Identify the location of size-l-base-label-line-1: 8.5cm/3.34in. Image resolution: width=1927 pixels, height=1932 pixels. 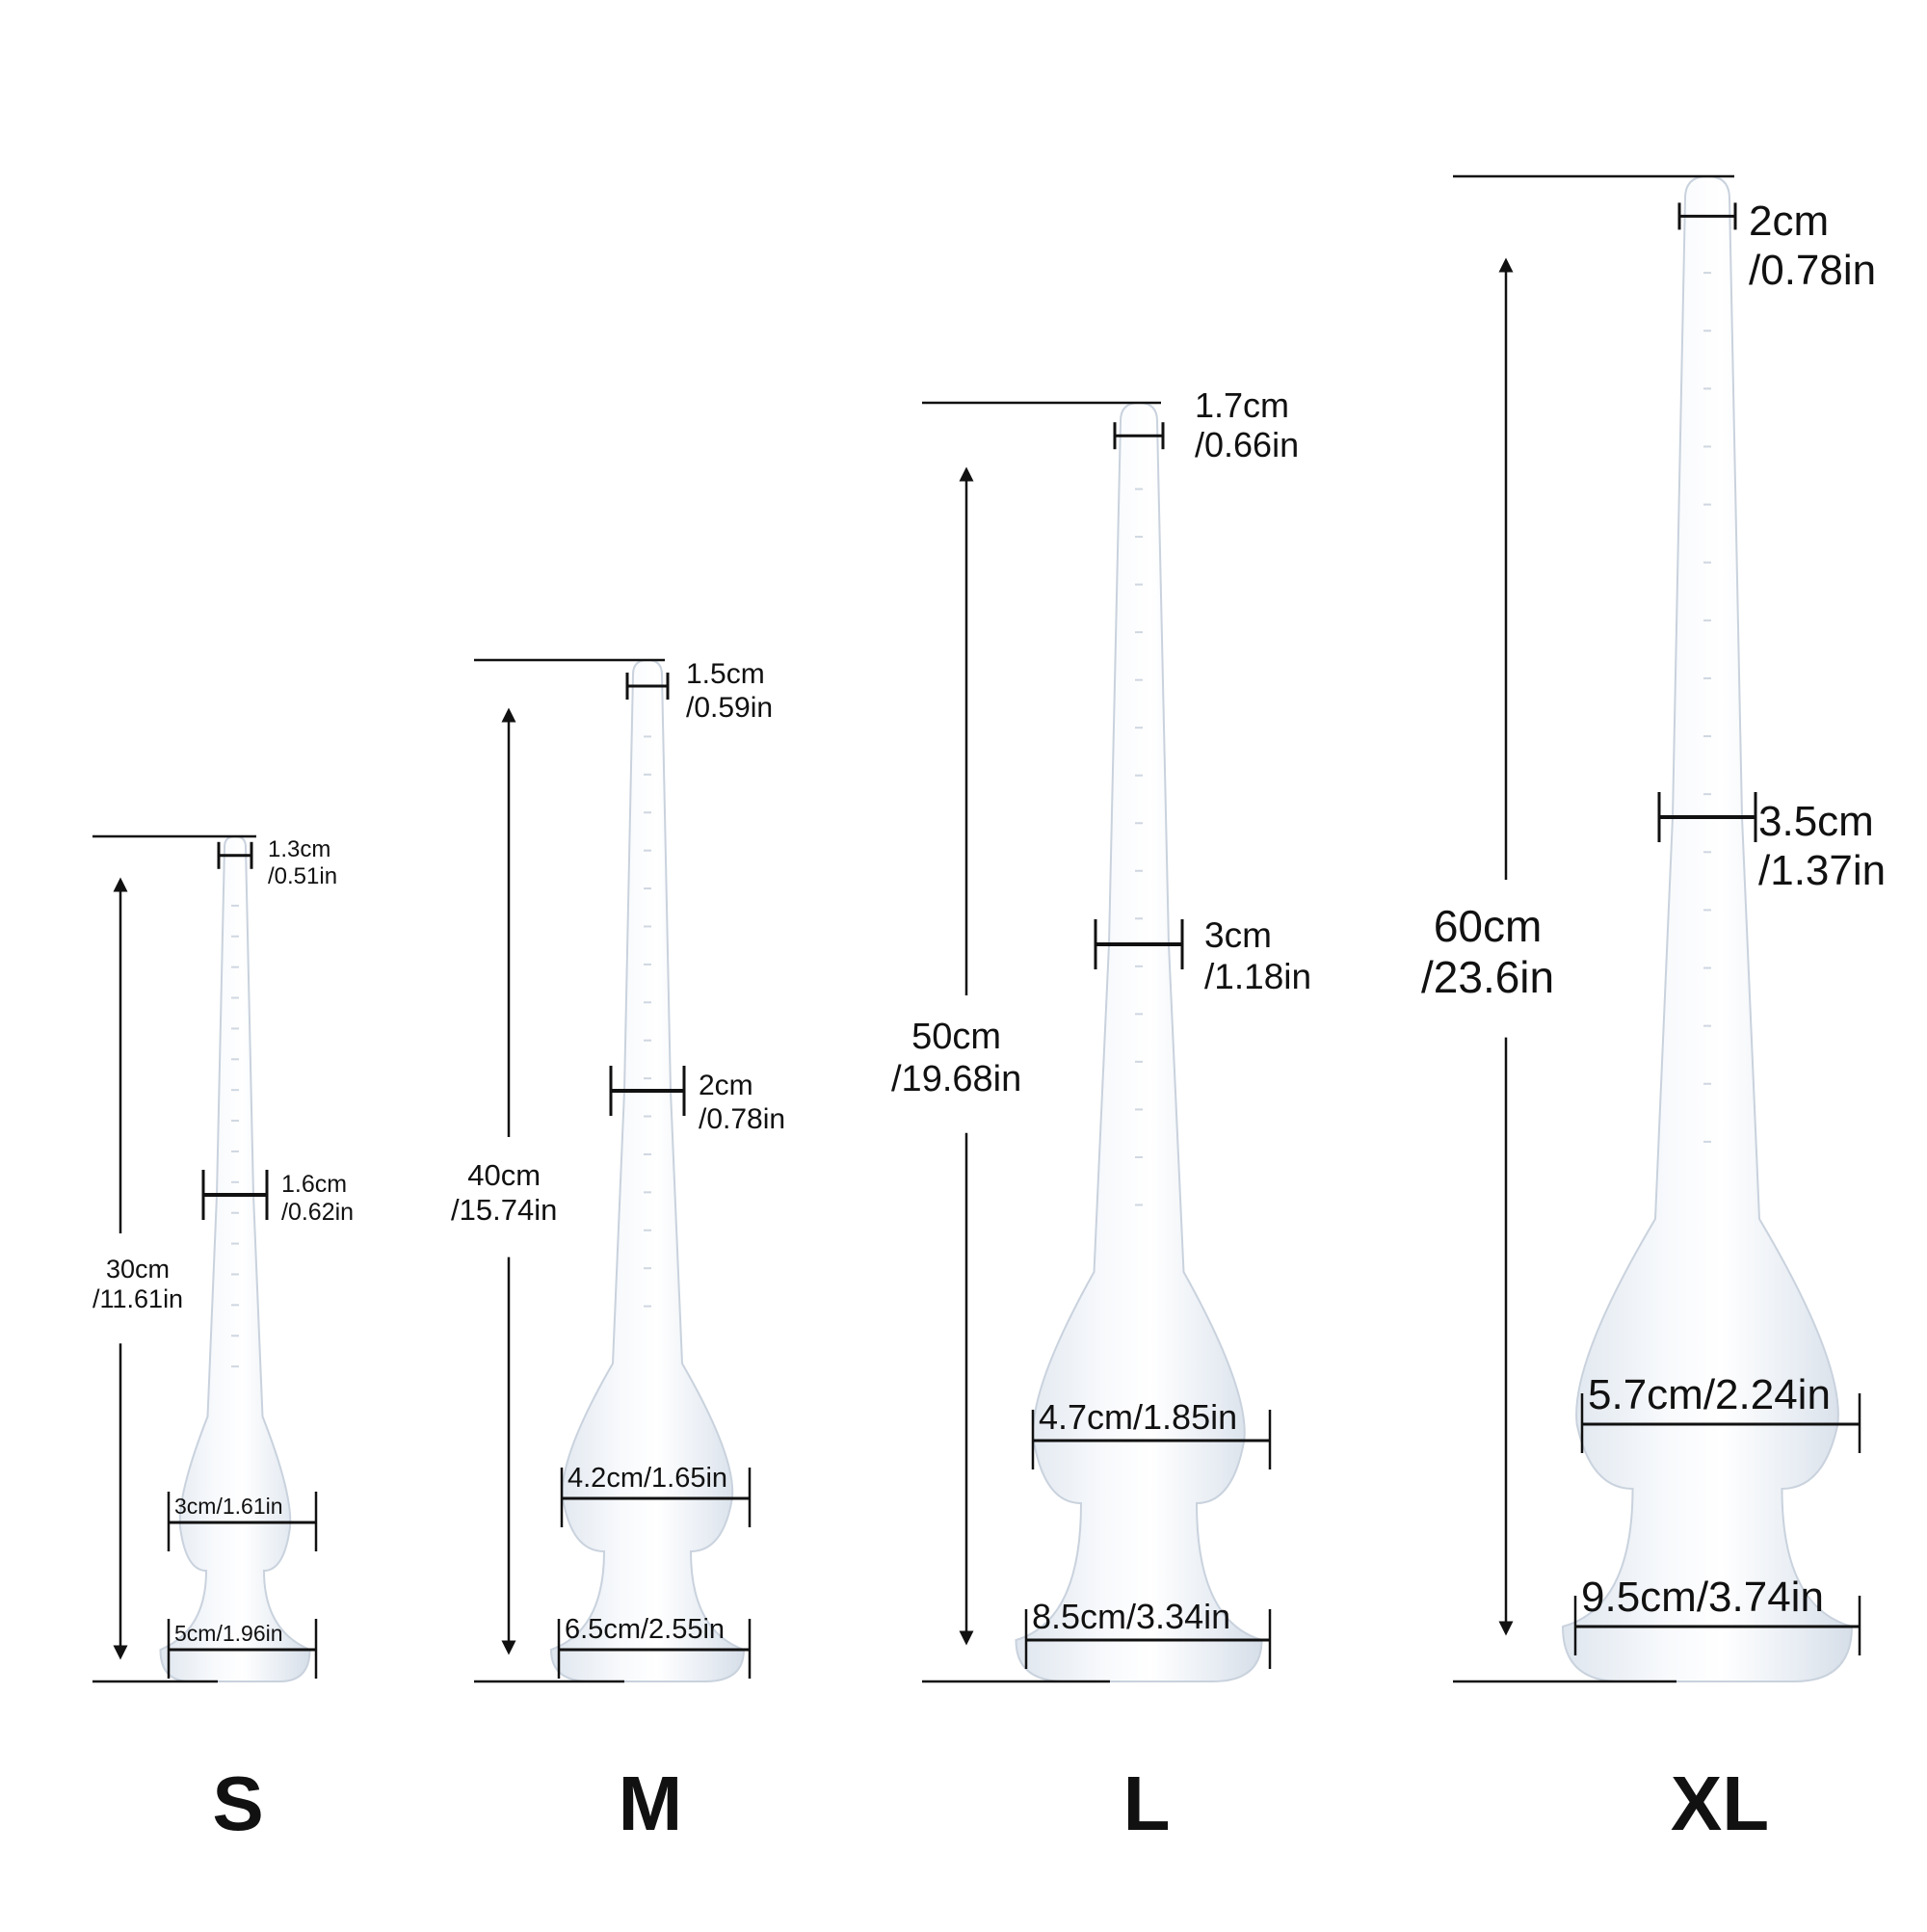
(1131, 1616).